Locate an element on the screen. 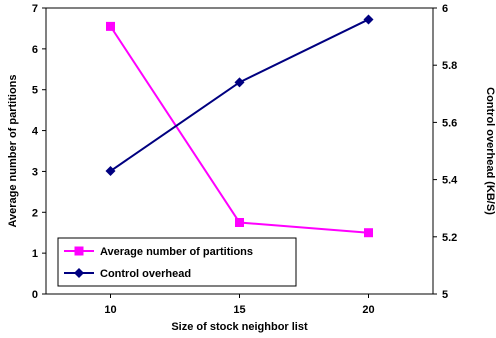 This screenshot has width=496, height=338. legend-box is located at coordinates (177, 262).